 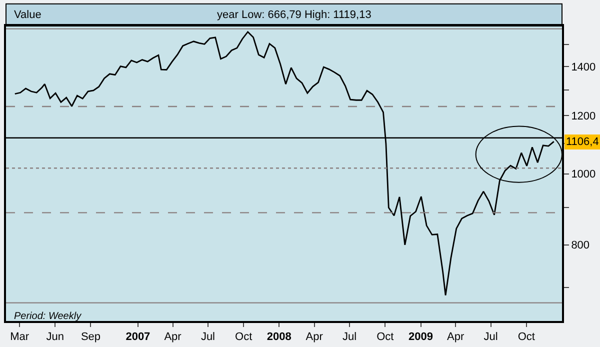 I want to click on y-tick-label: 1400, so click(x=583, y=67).